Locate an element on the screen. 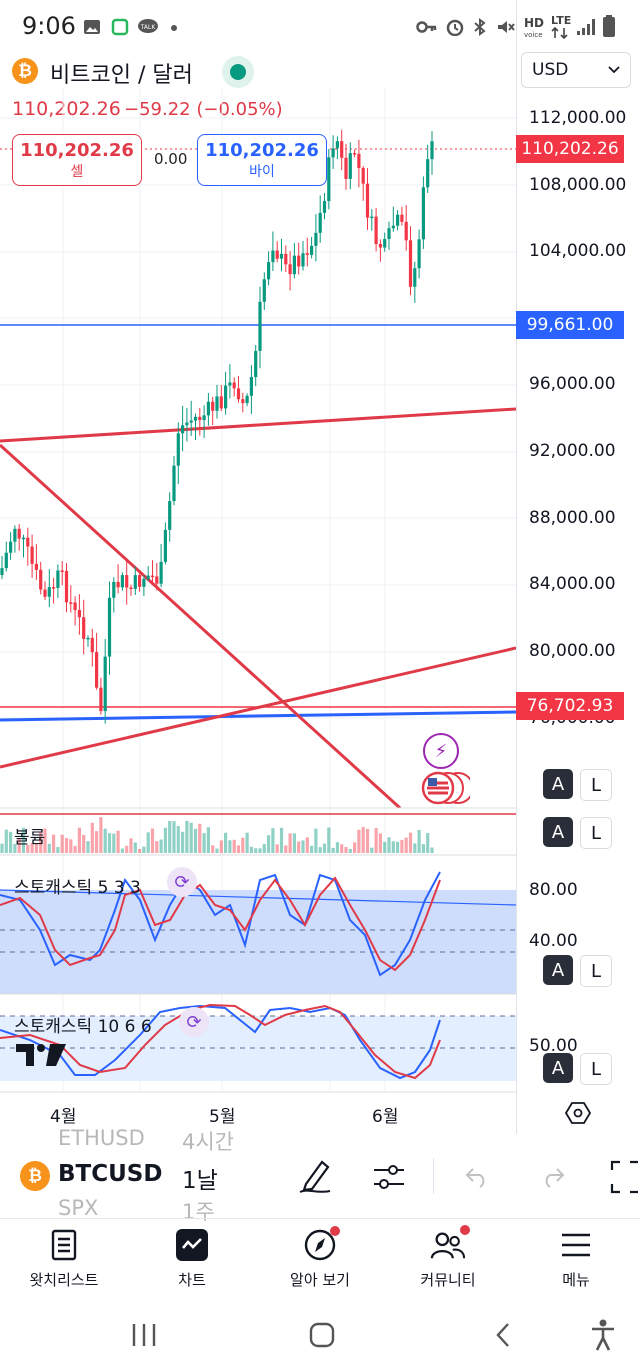  horizontal-line-price-tag: 76,702.93 is located at coordinates (570, 706).